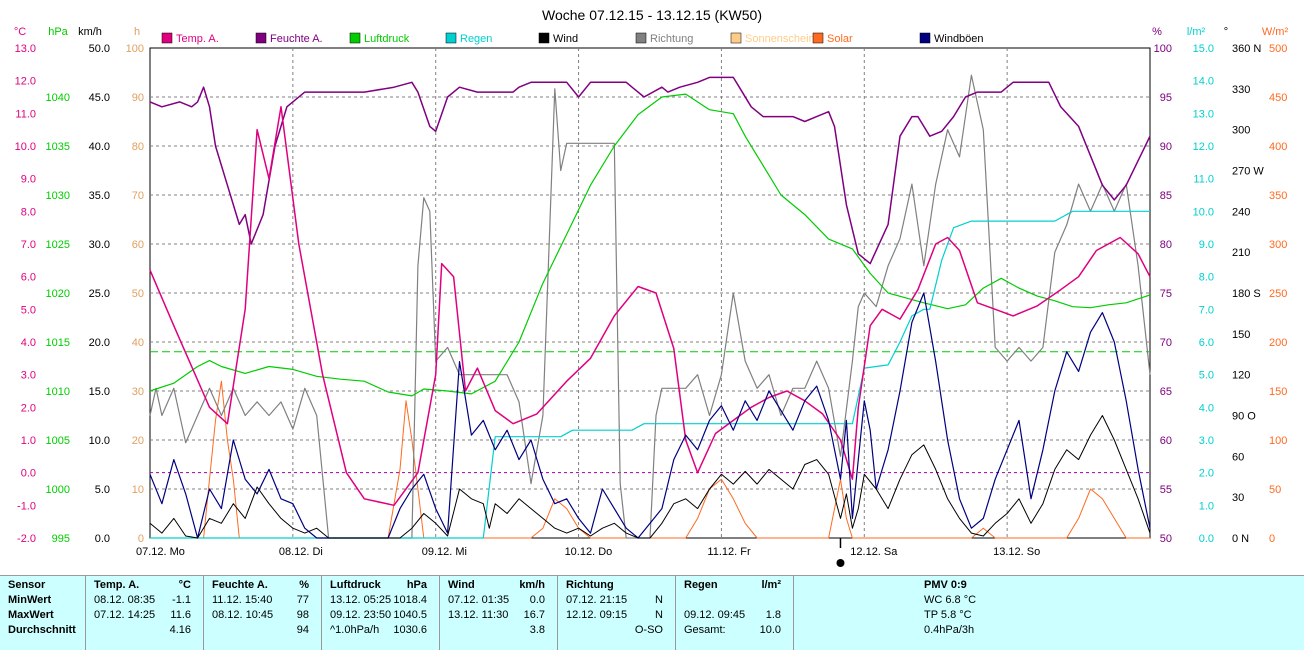 This screenshot has width=1304, height=650. I want to click on temp-axis-tick: 13.0, so click(25, 49).